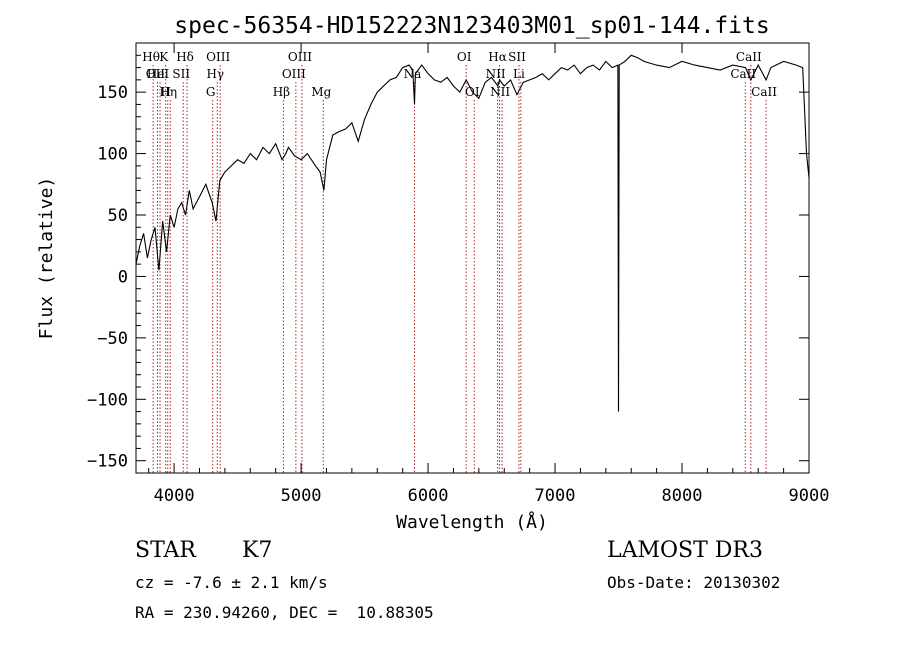  I want to click on redshift-readout: cz = -7.6 ± 2.1 km/s, so click(231, 582).